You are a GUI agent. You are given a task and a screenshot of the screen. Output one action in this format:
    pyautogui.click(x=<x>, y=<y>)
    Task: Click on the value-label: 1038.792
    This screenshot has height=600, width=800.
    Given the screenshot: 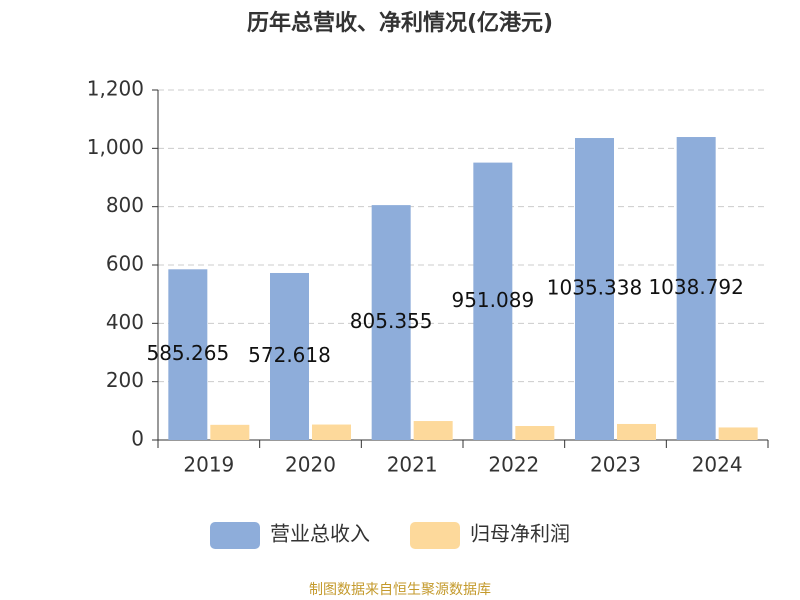 What is the action you would take?
    pyautogui.click(x=695, y=287)
    